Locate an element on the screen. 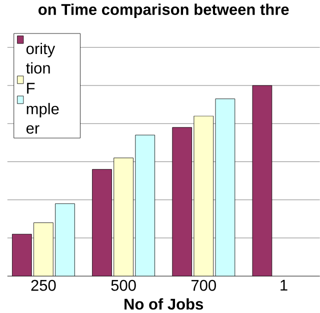 The image size is (320, 313). x-tick-label: 1 is located at coordinates (284, 285).